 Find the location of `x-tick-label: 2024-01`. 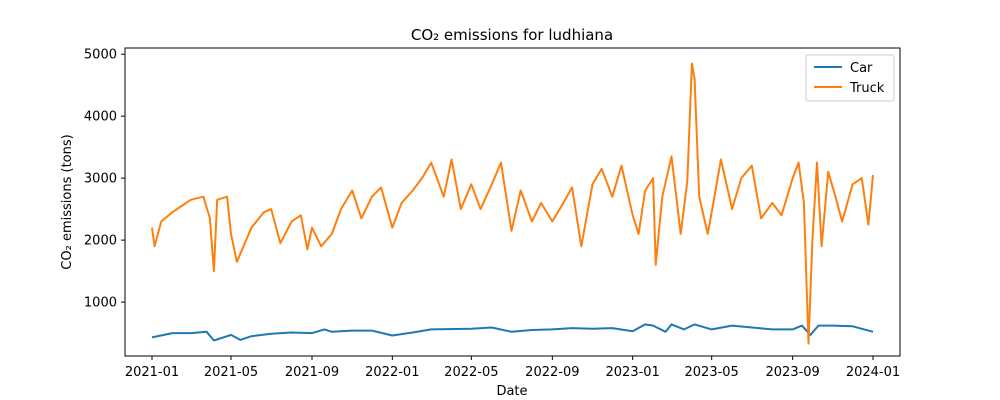

x-tick-label: 2024-01 is located at coordinates (873, 372).